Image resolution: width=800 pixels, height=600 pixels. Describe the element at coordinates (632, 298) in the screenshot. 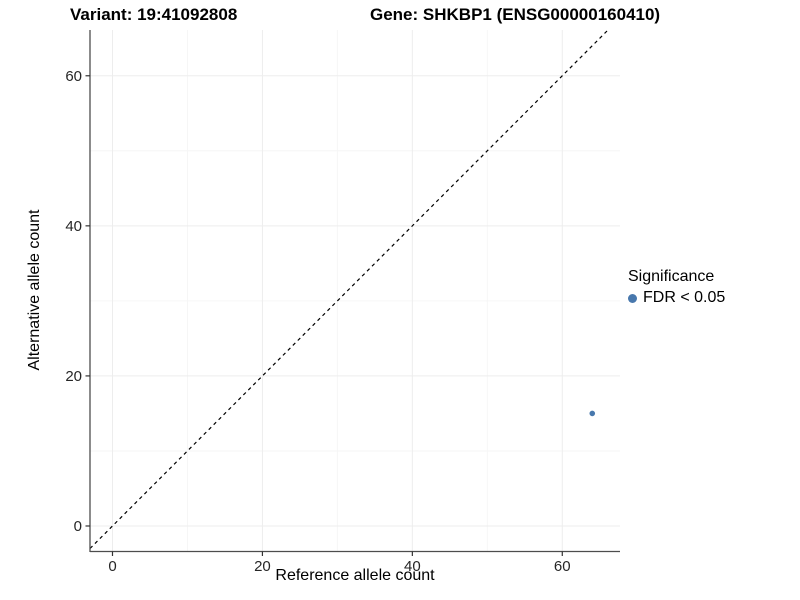

I see `legend-point-icon` at that location.